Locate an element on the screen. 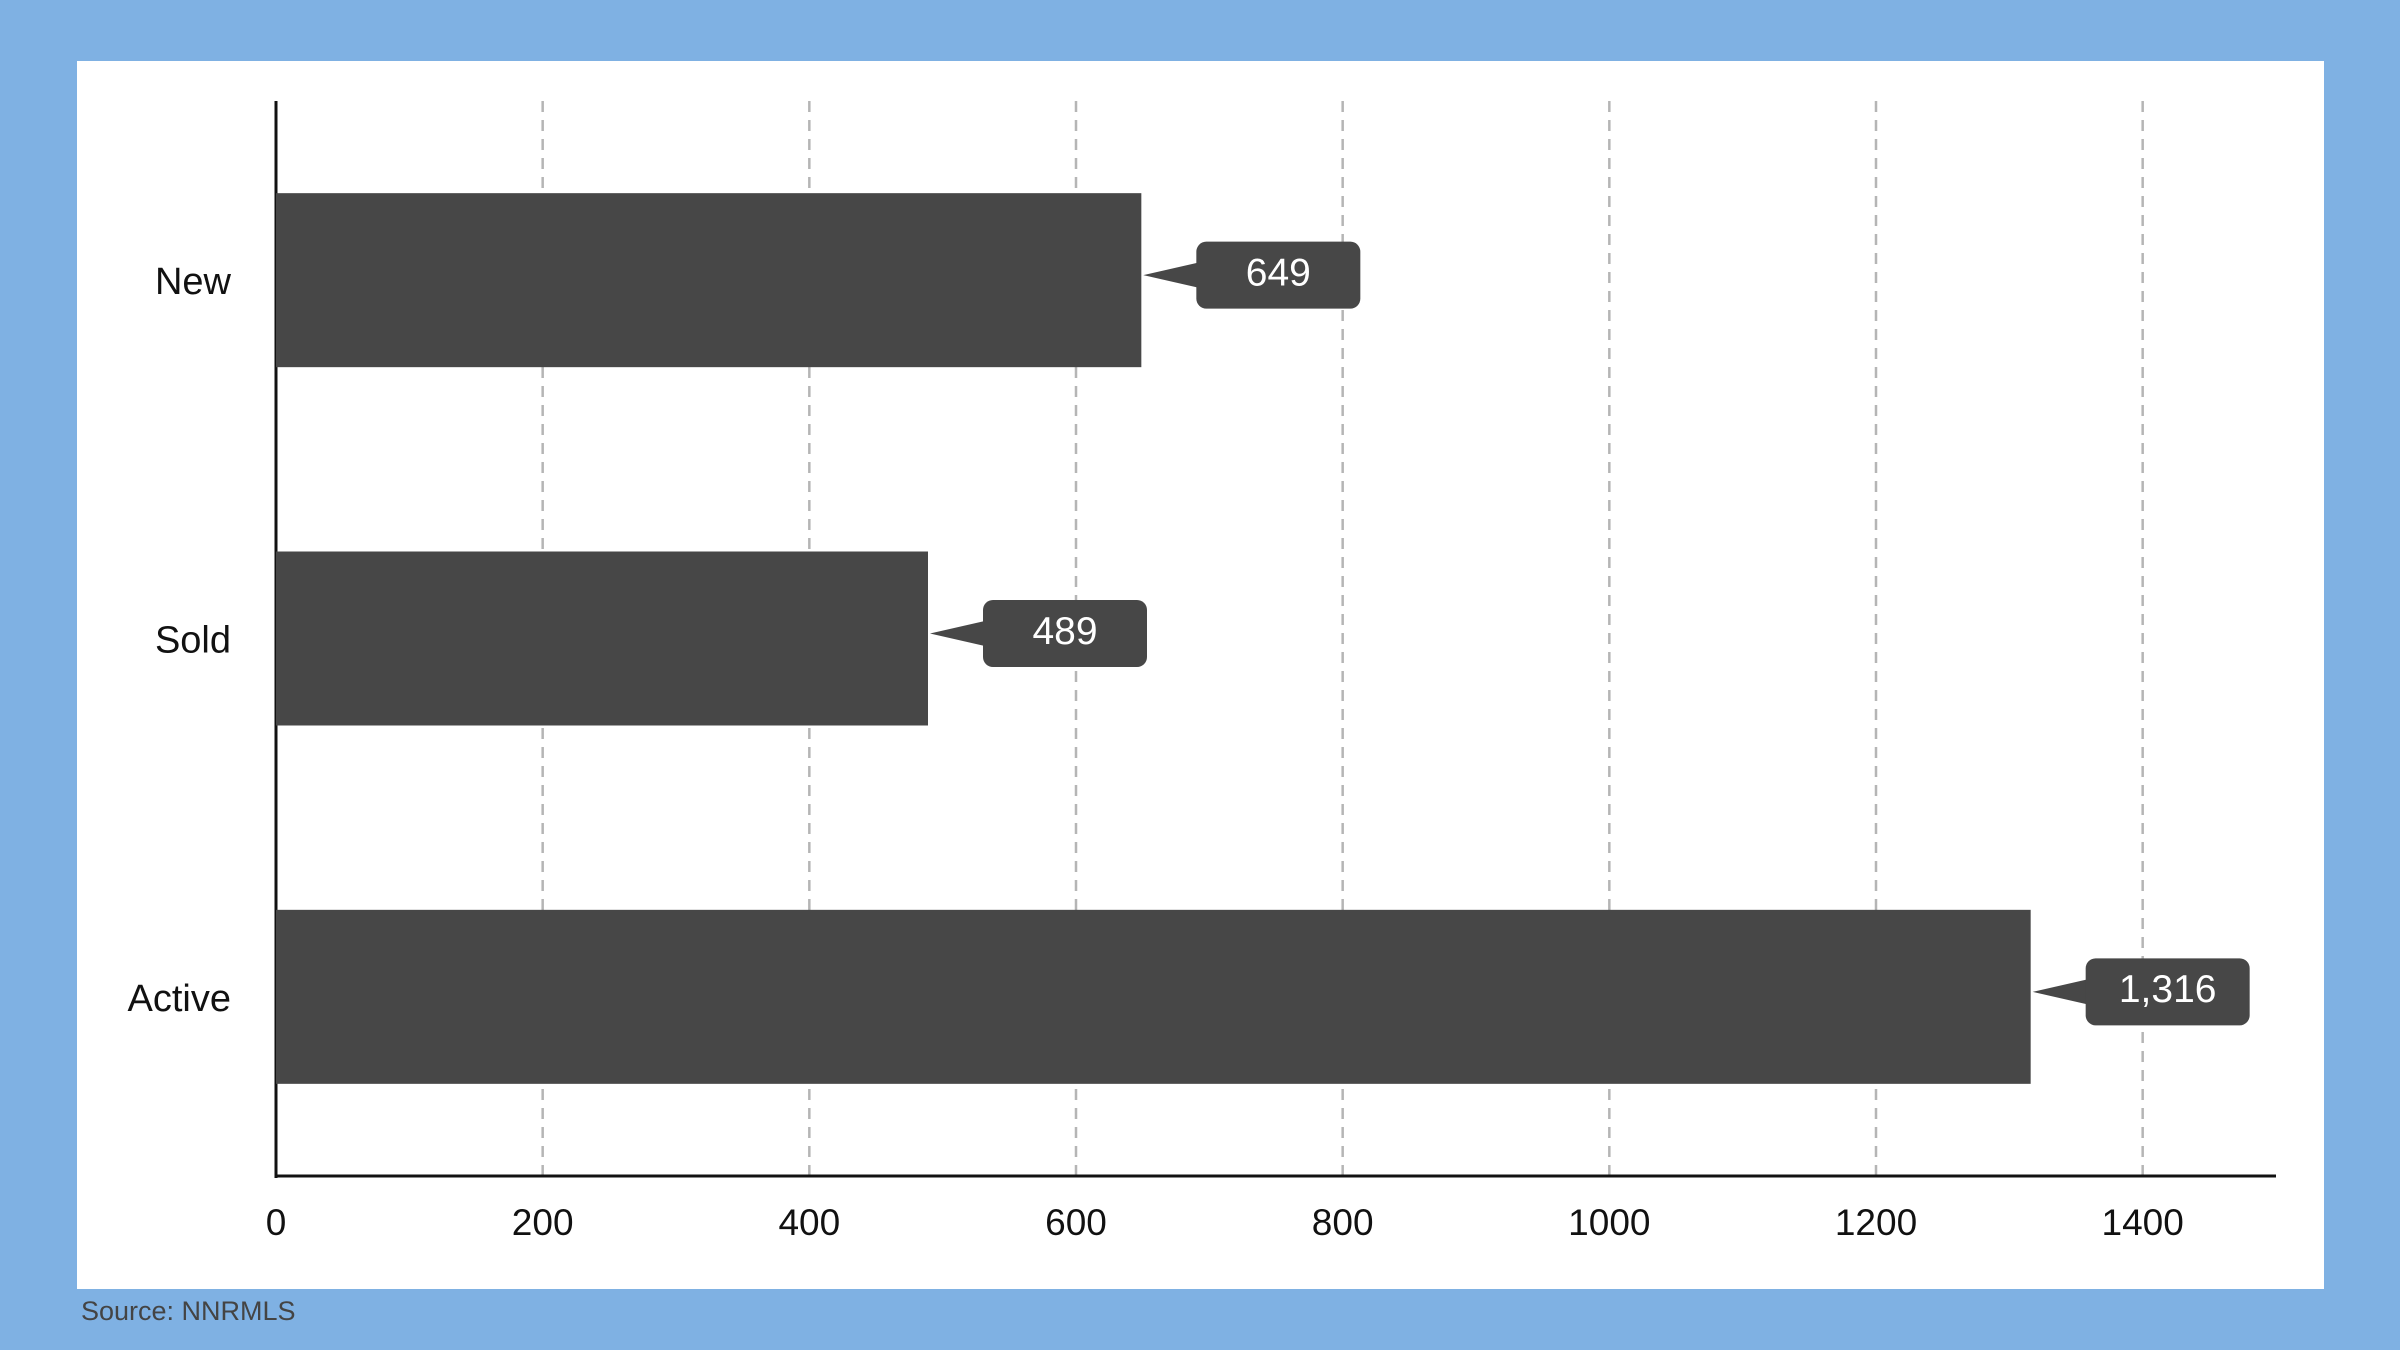 The height and width of the screenshot is (1350, 2400). x-tick-label: 0 is located at coordinates (276, 1222).